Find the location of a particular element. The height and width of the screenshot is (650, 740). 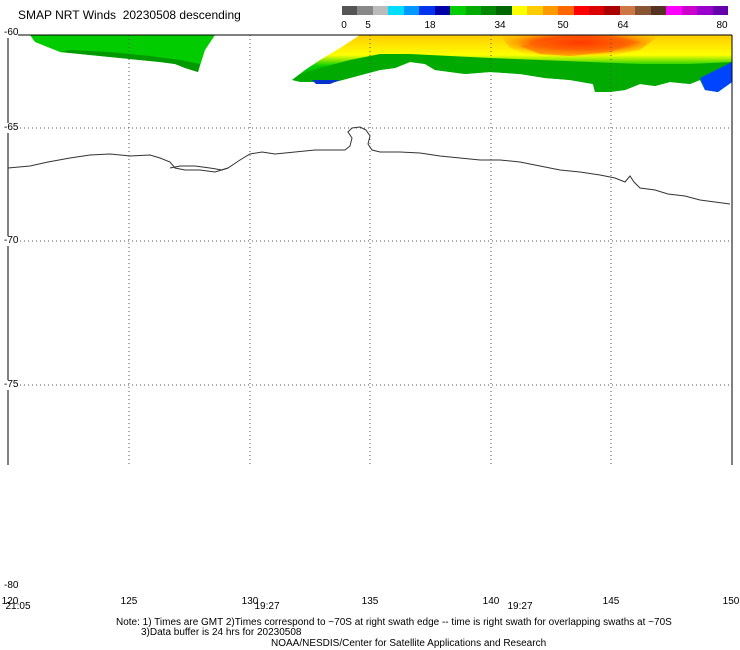

lat-label: -70 is located at coordinates (11, 240).